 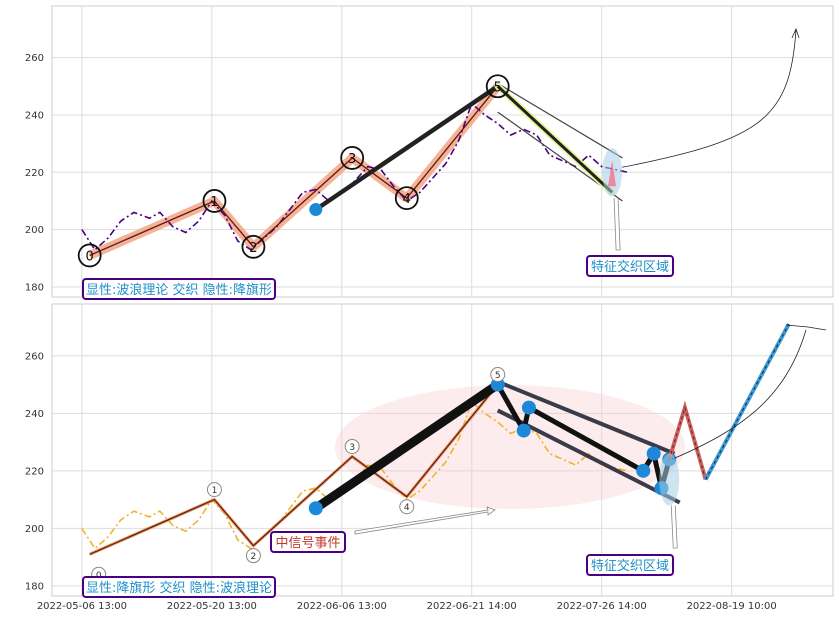 I want to click on x-tick-label: 2022-05-06 13:00, so click(x=82, y=606).